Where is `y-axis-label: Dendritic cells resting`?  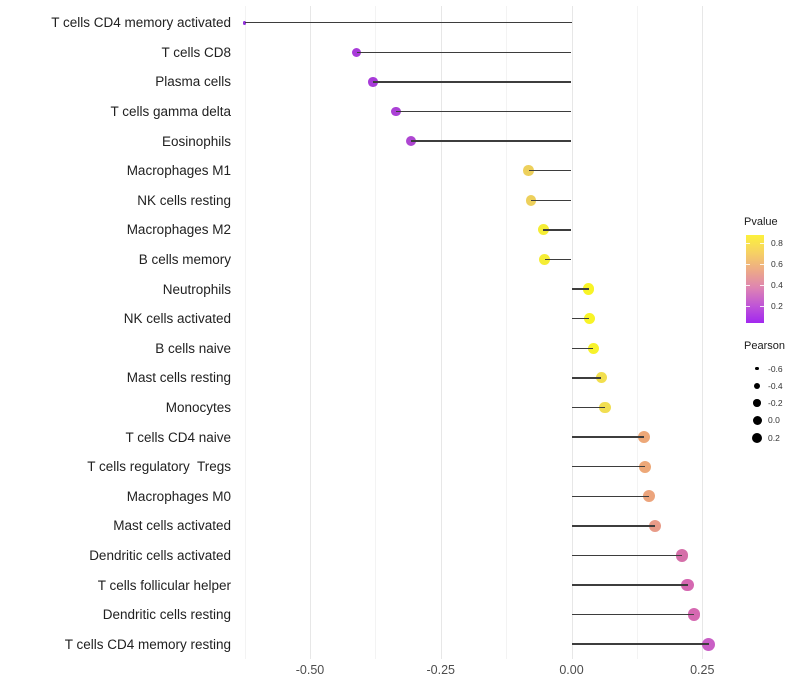
y-axis-label: Dendritic cells resting is located at coordinates (166, 615).